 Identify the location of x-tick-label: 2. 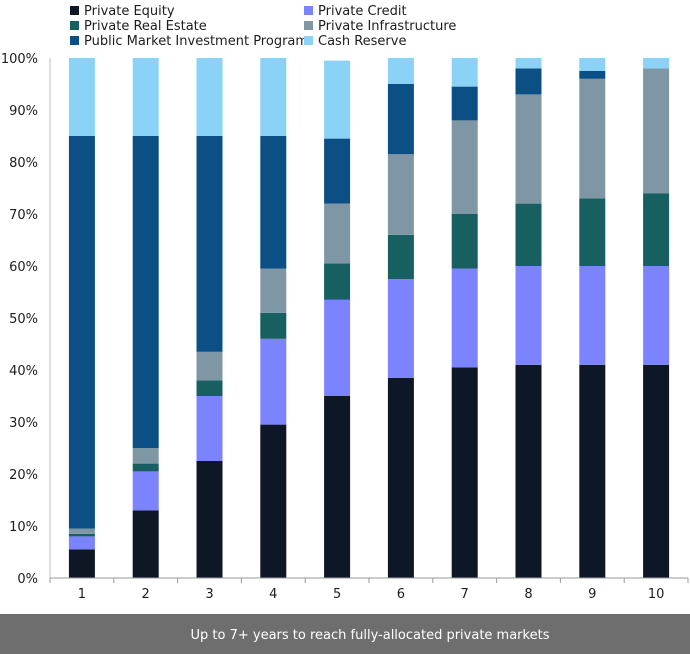
(146, 594).